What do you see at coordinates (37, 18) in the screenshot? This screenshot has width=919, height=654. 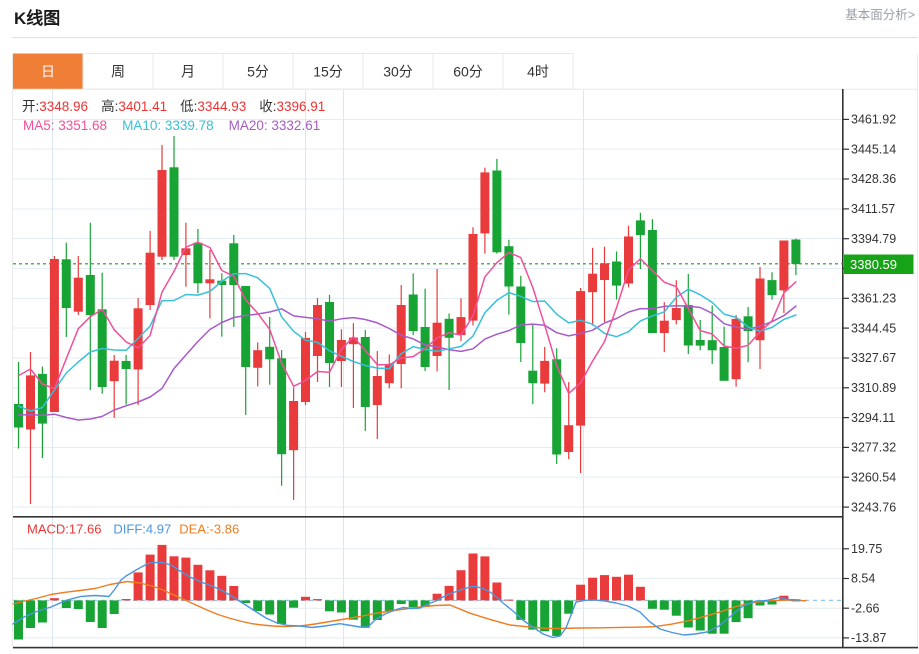 I see `svg-text: K线图` at bounding box center [37, 18].